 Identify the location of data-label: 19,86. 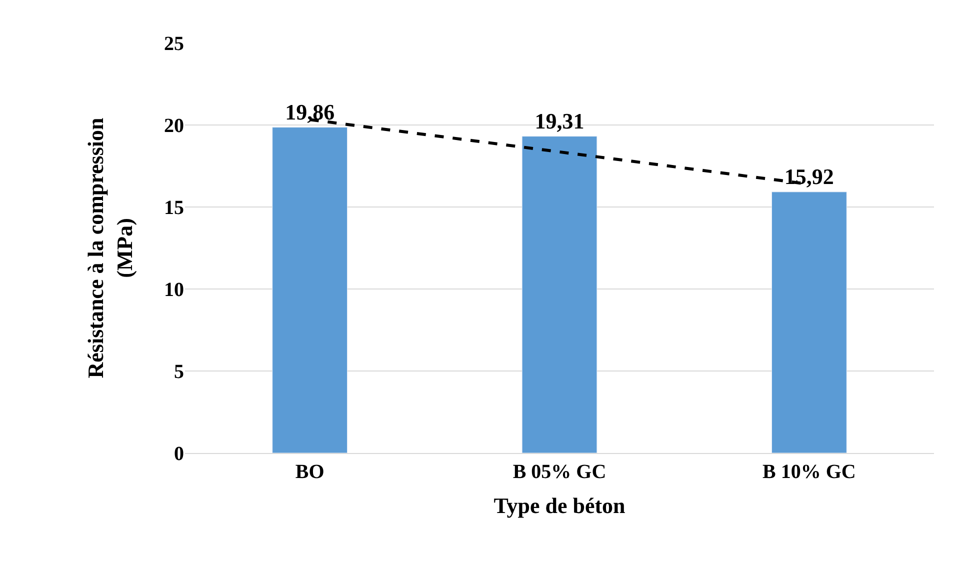
(310, 111).